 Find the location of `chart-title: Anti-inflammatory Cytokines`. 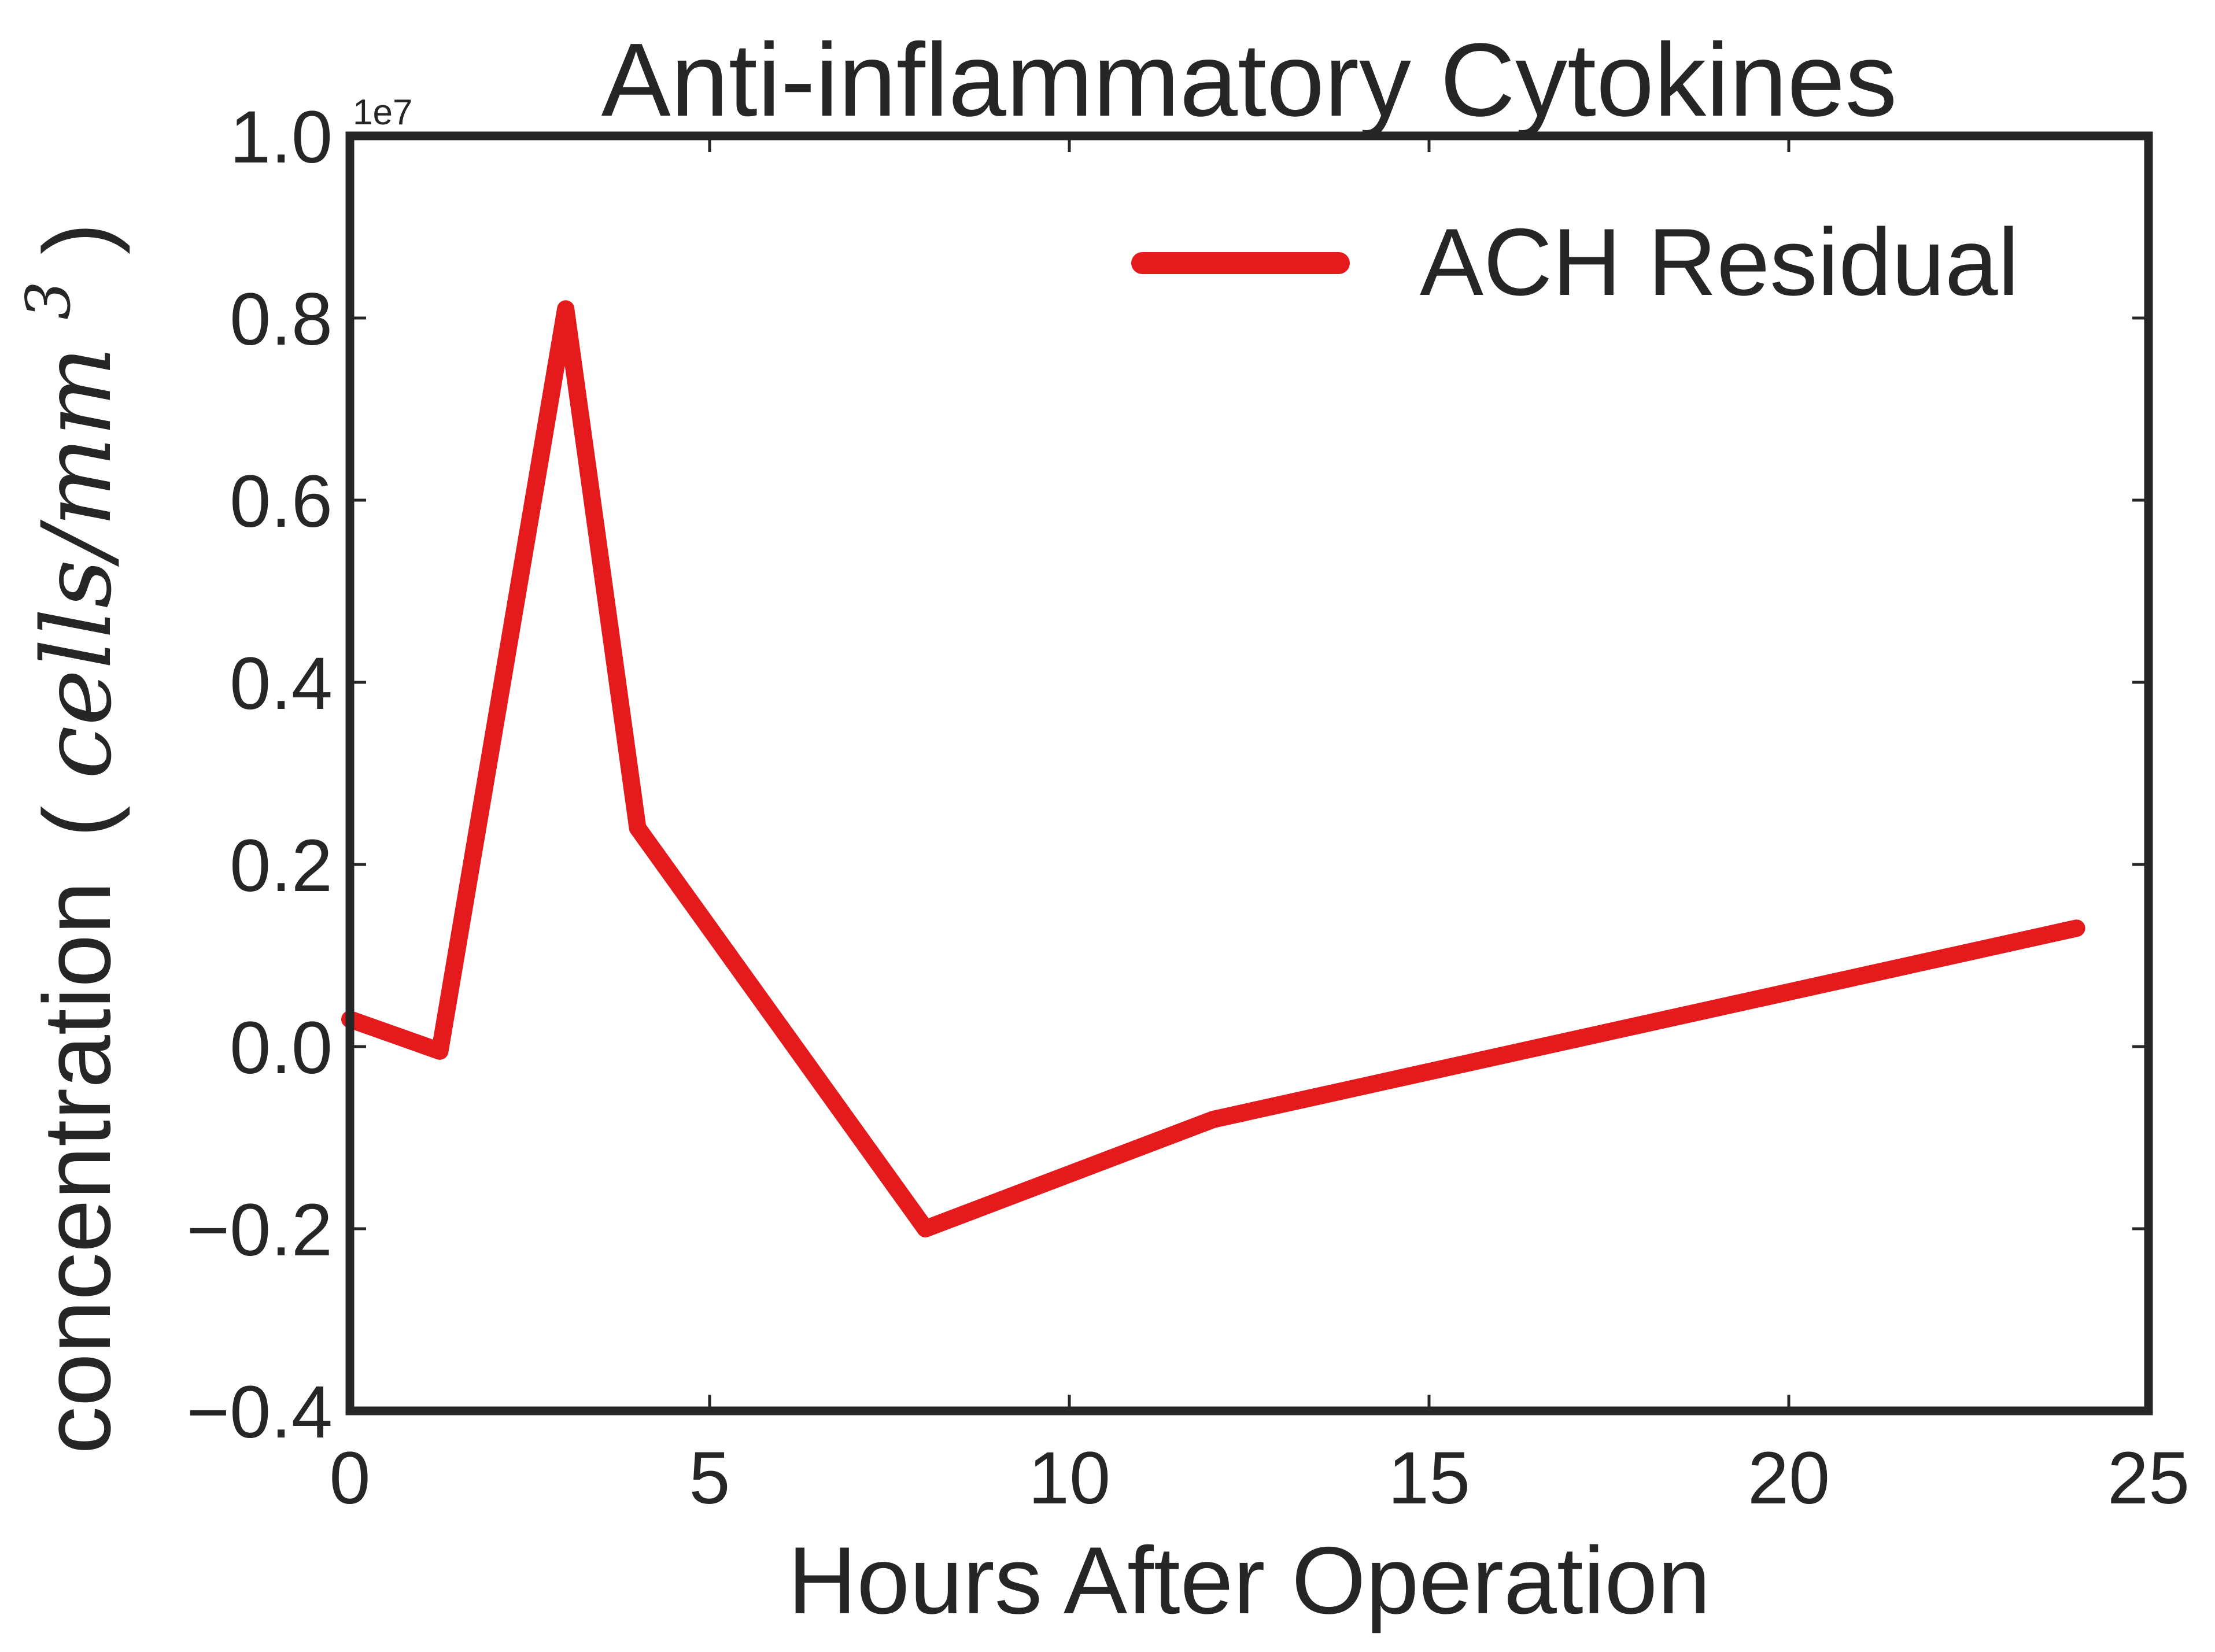

chart-title: Anti-inflammatory Cytokines is located at coordinates (1249, 80).